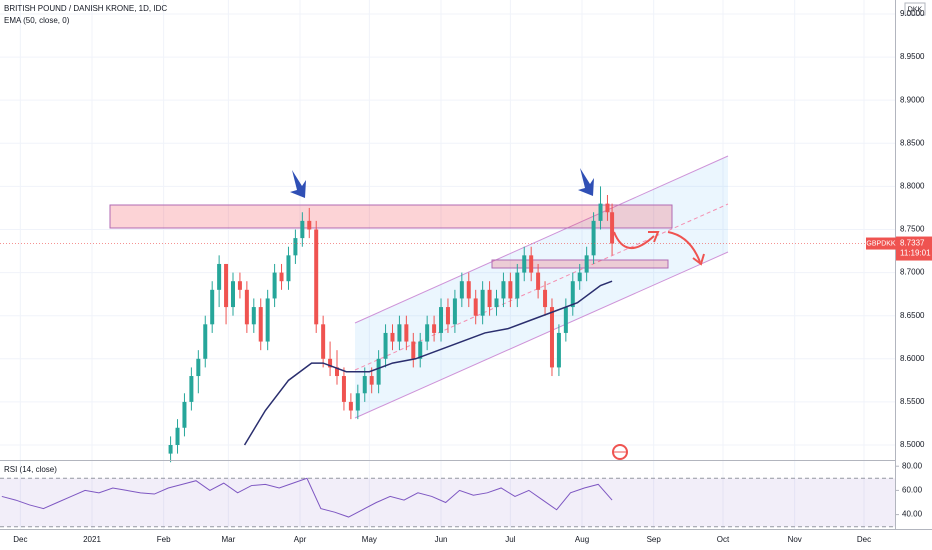  What do you see at coordinates (20, 539) in the screenshot?
I see `x-tick-label: Dec` at bounding box center [20, 539].